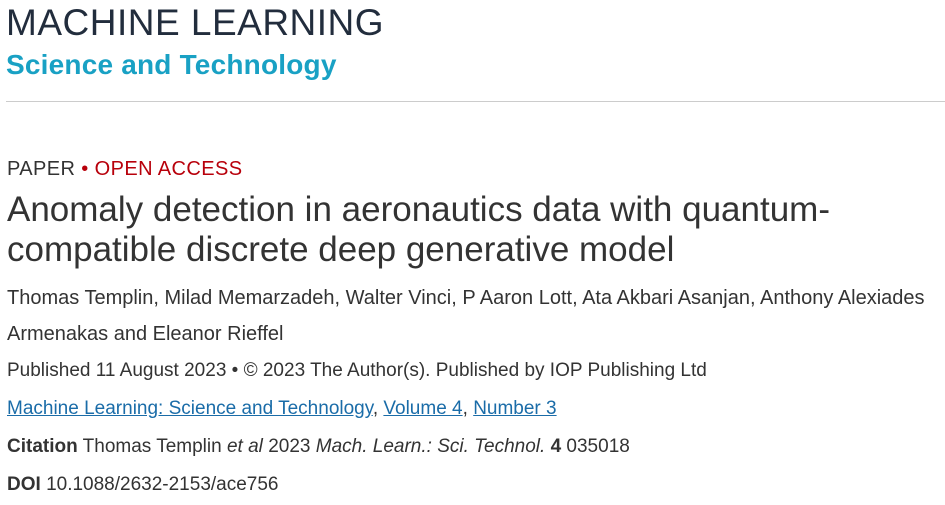 This screenshot has height=505, width=945. Describe the element at coordinates (598, 446) in the screenshot. I see `citation-article-number: 035018` at that location.